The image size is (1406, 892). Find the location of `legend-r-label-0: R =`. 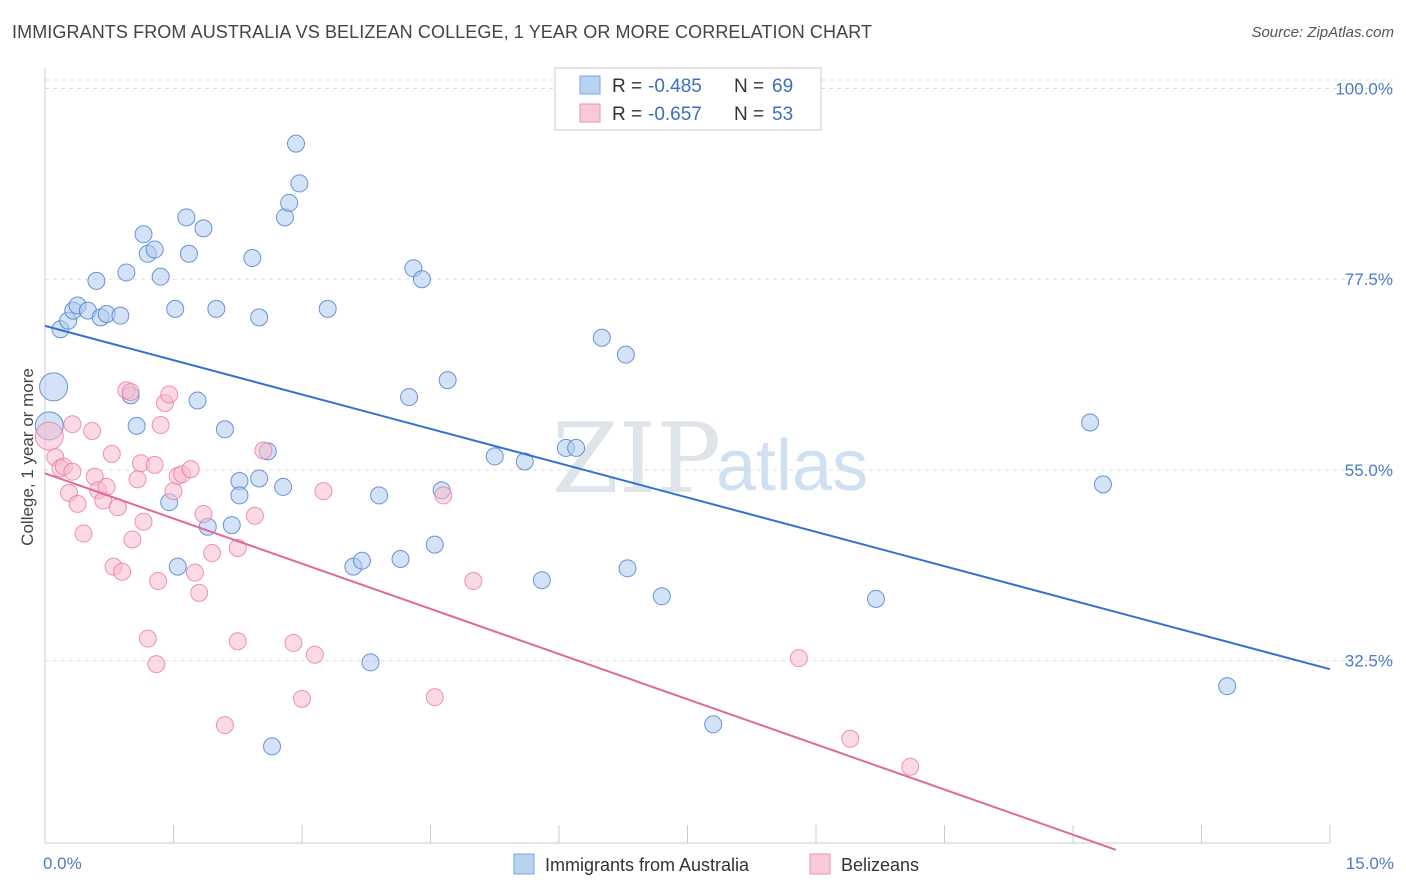

legend-r-label-0: R = is located at coordinates (627, 86).